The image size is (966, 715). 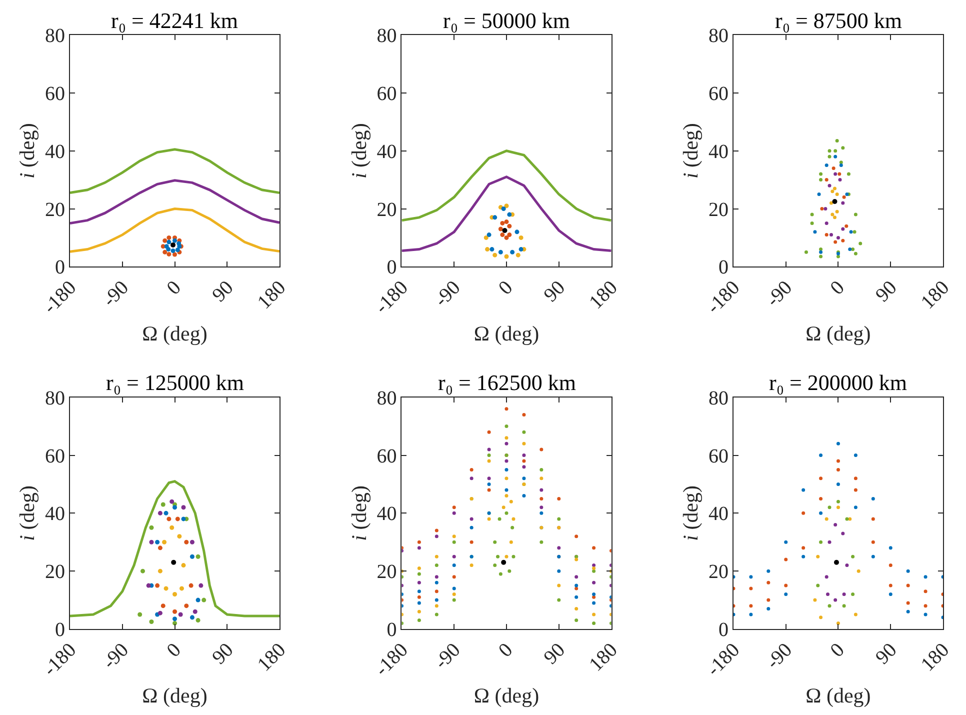 I want to click on chart-title: r₀ = 87500 km, so click(x=838, y=20).